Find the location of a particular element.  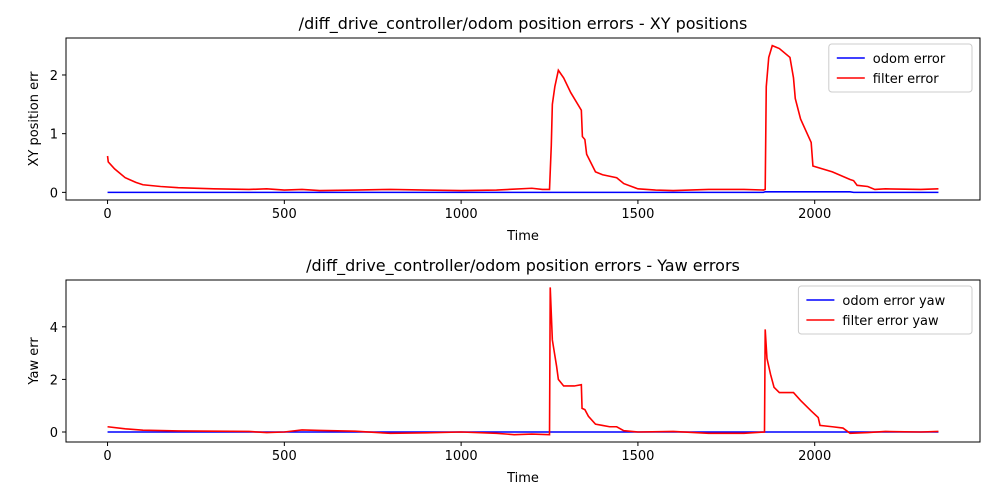

y-tick-label: 1 is located at coordinates (54, 135).